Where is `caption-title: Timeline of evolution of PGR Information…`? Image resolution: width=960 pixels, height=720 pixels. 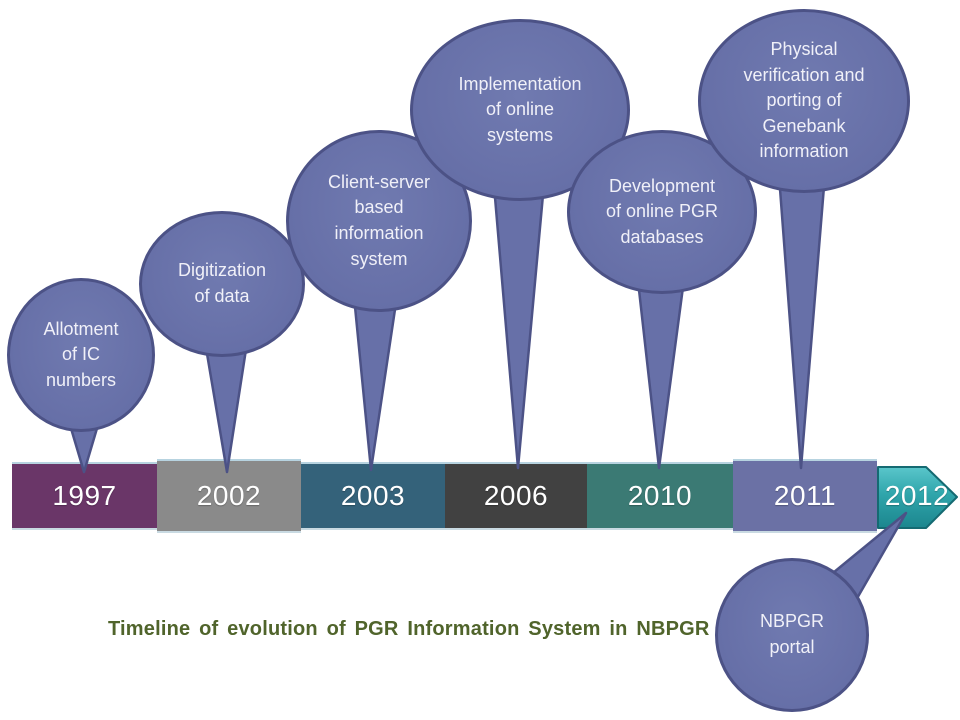 caption-title: Timeline of evolution of PGR Information… is located at coordinates (409, 629).